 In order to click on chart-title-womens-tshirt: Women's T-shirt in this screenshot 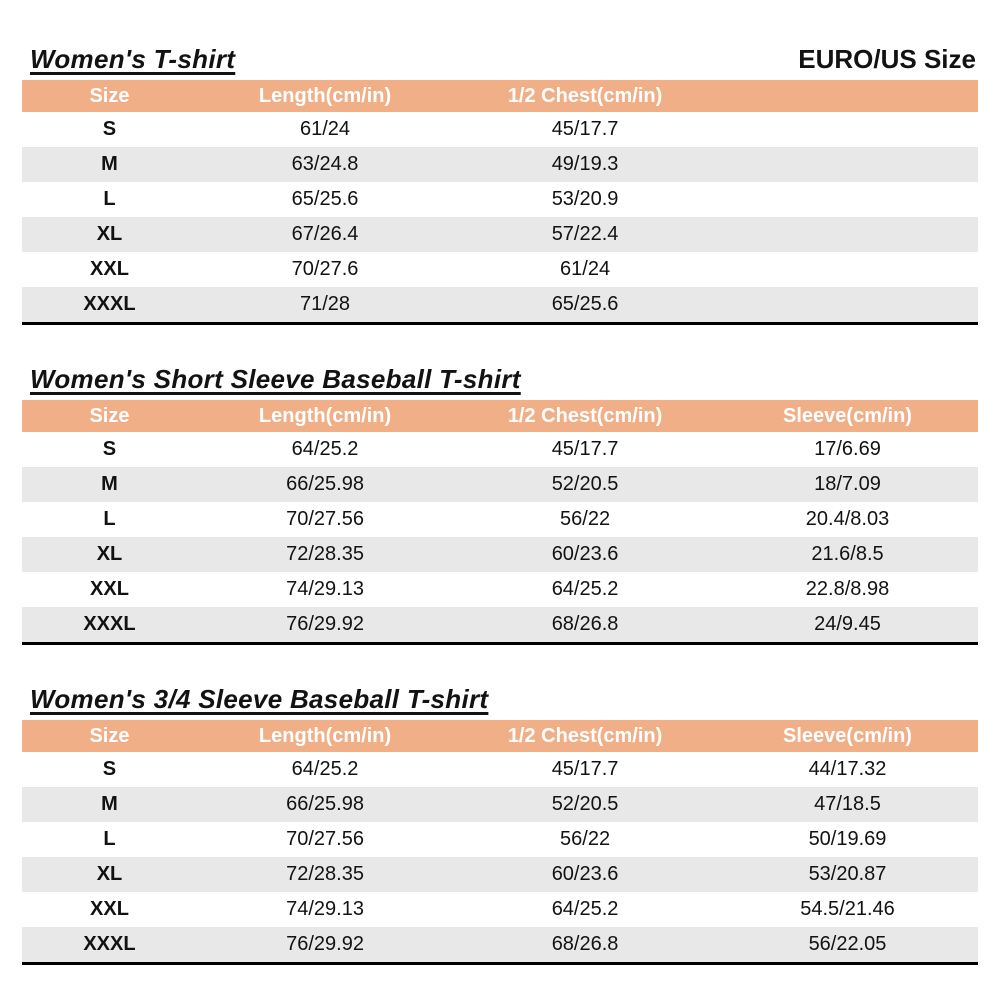, I will do `click(133, 59)`.